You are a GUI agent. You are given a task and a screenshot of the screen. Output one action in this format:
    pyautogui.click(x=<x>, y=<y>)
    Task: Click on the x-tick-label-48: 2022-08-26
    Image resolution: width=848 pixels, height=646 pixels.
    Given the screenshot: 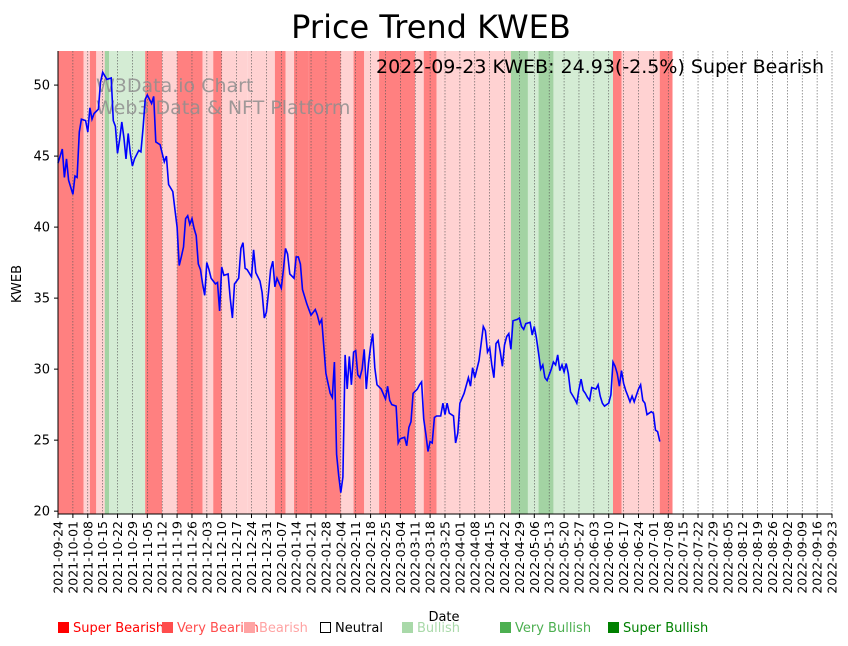 What is the action you would take?
    pyautogui.click(x=772, y=557)
    